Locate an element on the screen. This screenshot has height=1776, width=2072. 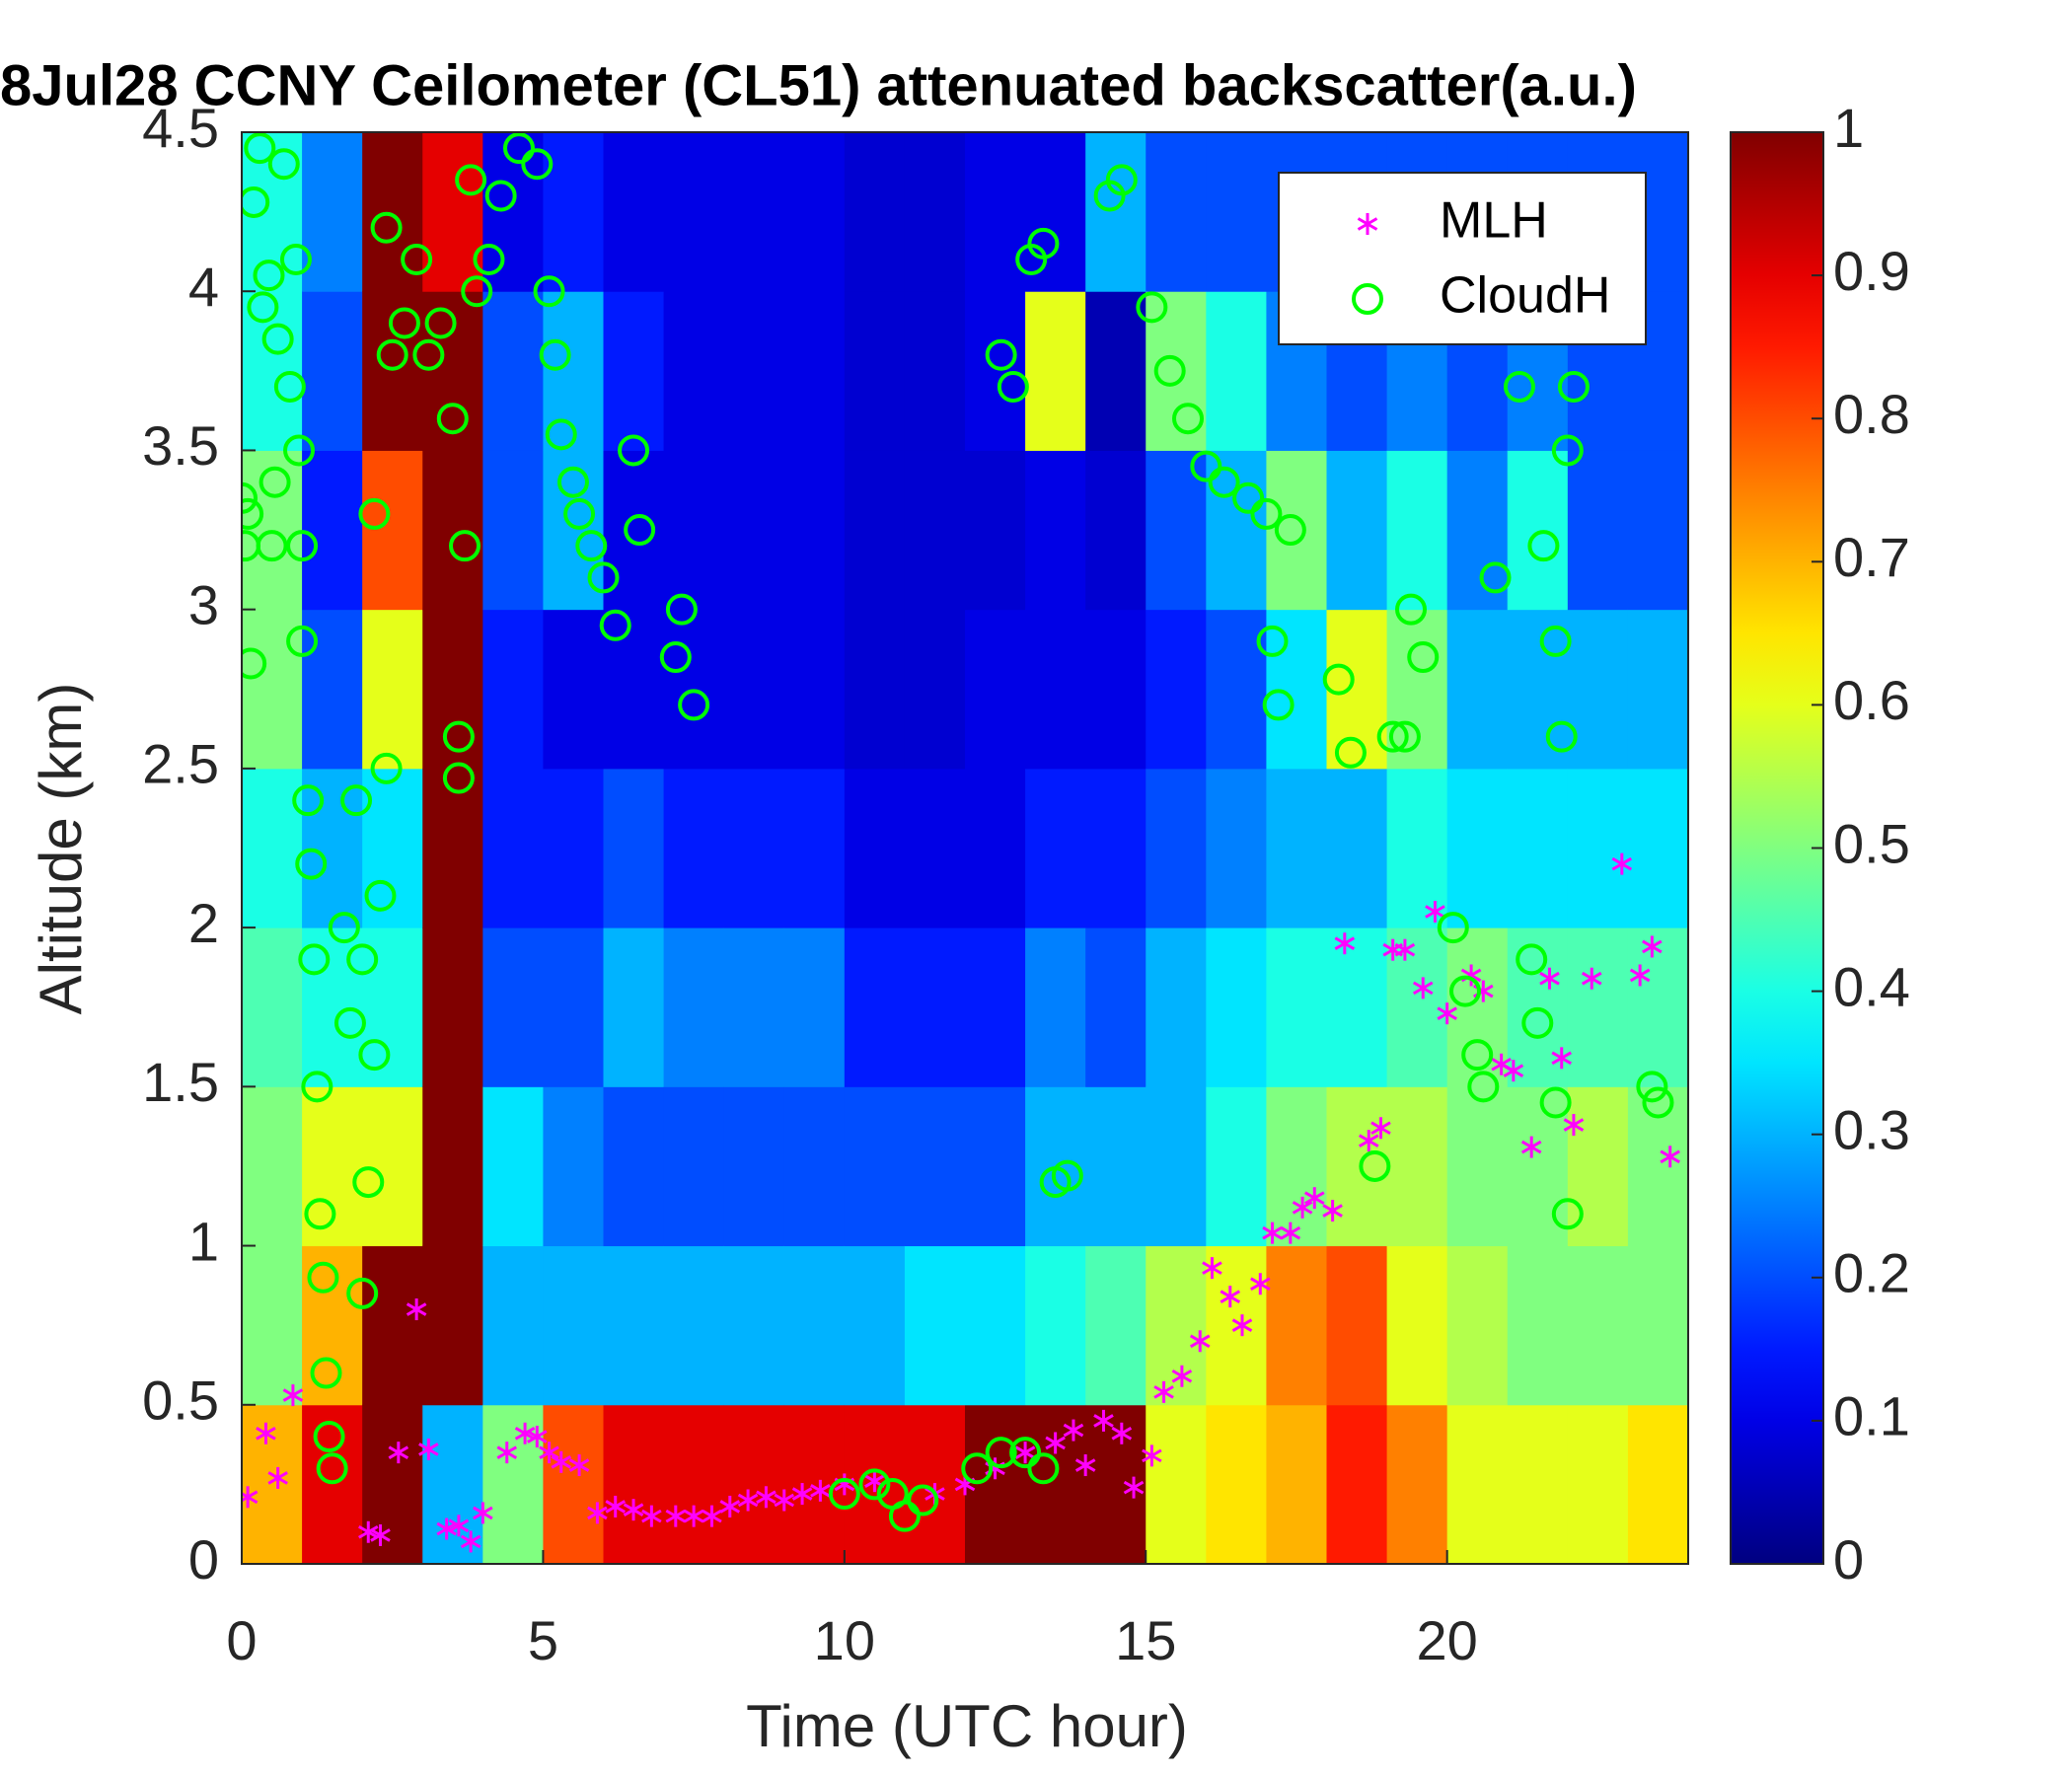
x-tick-label: 15 is located at coordinates (1145, 1640).